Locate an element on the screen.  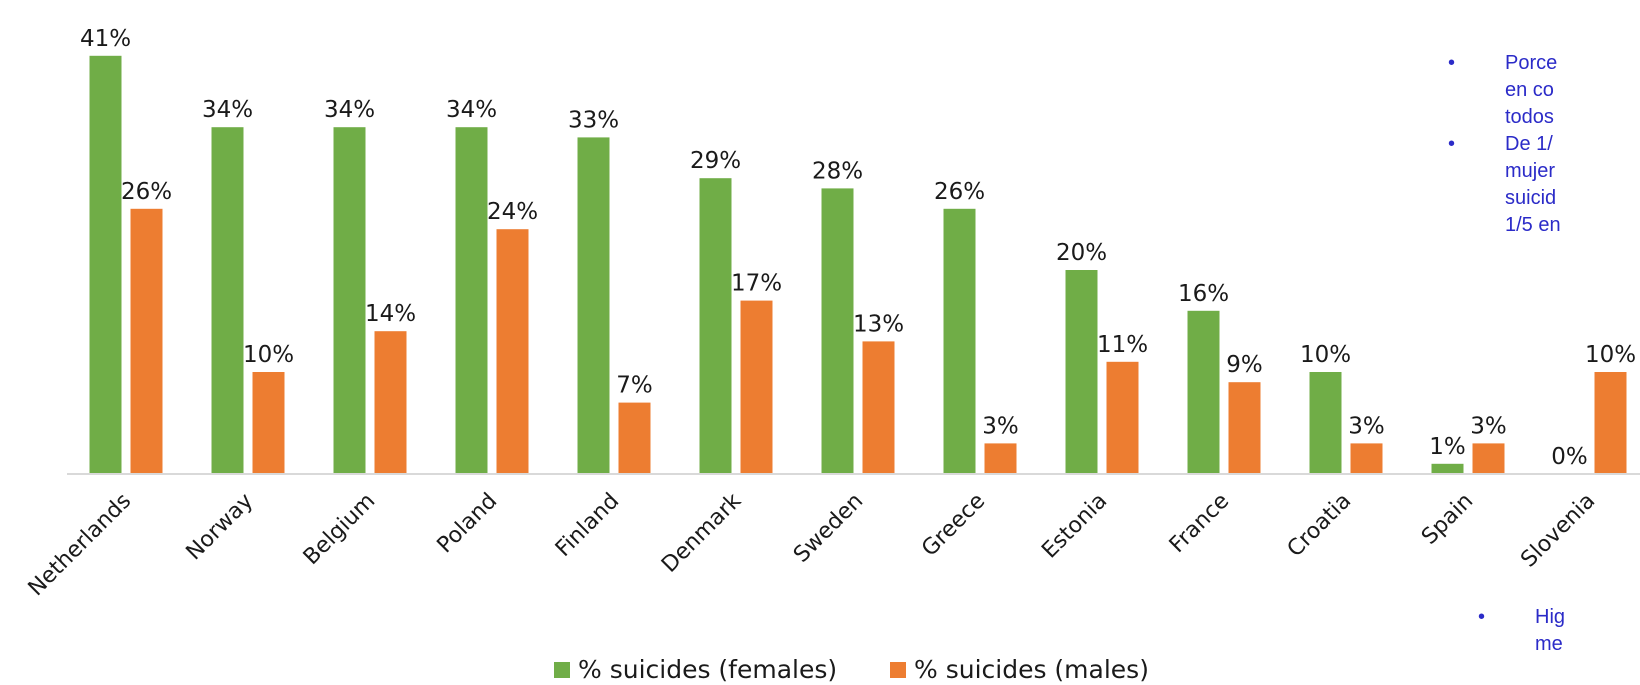
data-label-females-greece: 26% is located at coordinates (959, 192).